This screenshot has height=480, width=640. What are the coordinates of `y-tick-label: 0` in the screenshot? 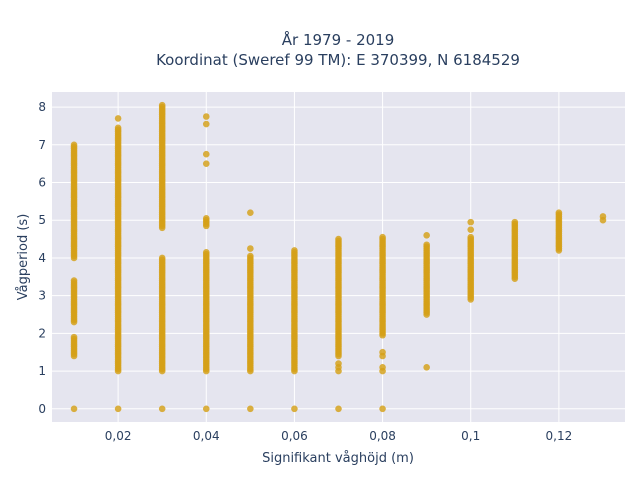 It's located at (42, 409).